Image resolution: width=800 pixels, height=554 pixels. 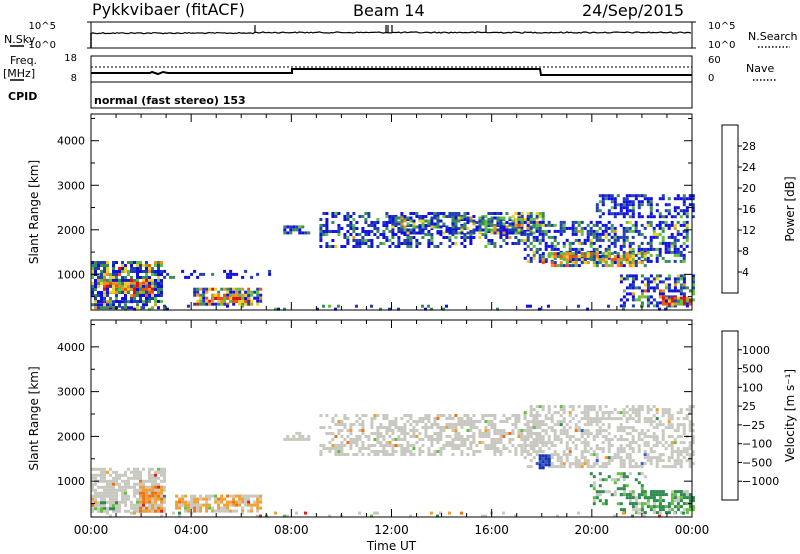 I want to click on velocity-ytick-label: 1000, so click(x=71, y=481).